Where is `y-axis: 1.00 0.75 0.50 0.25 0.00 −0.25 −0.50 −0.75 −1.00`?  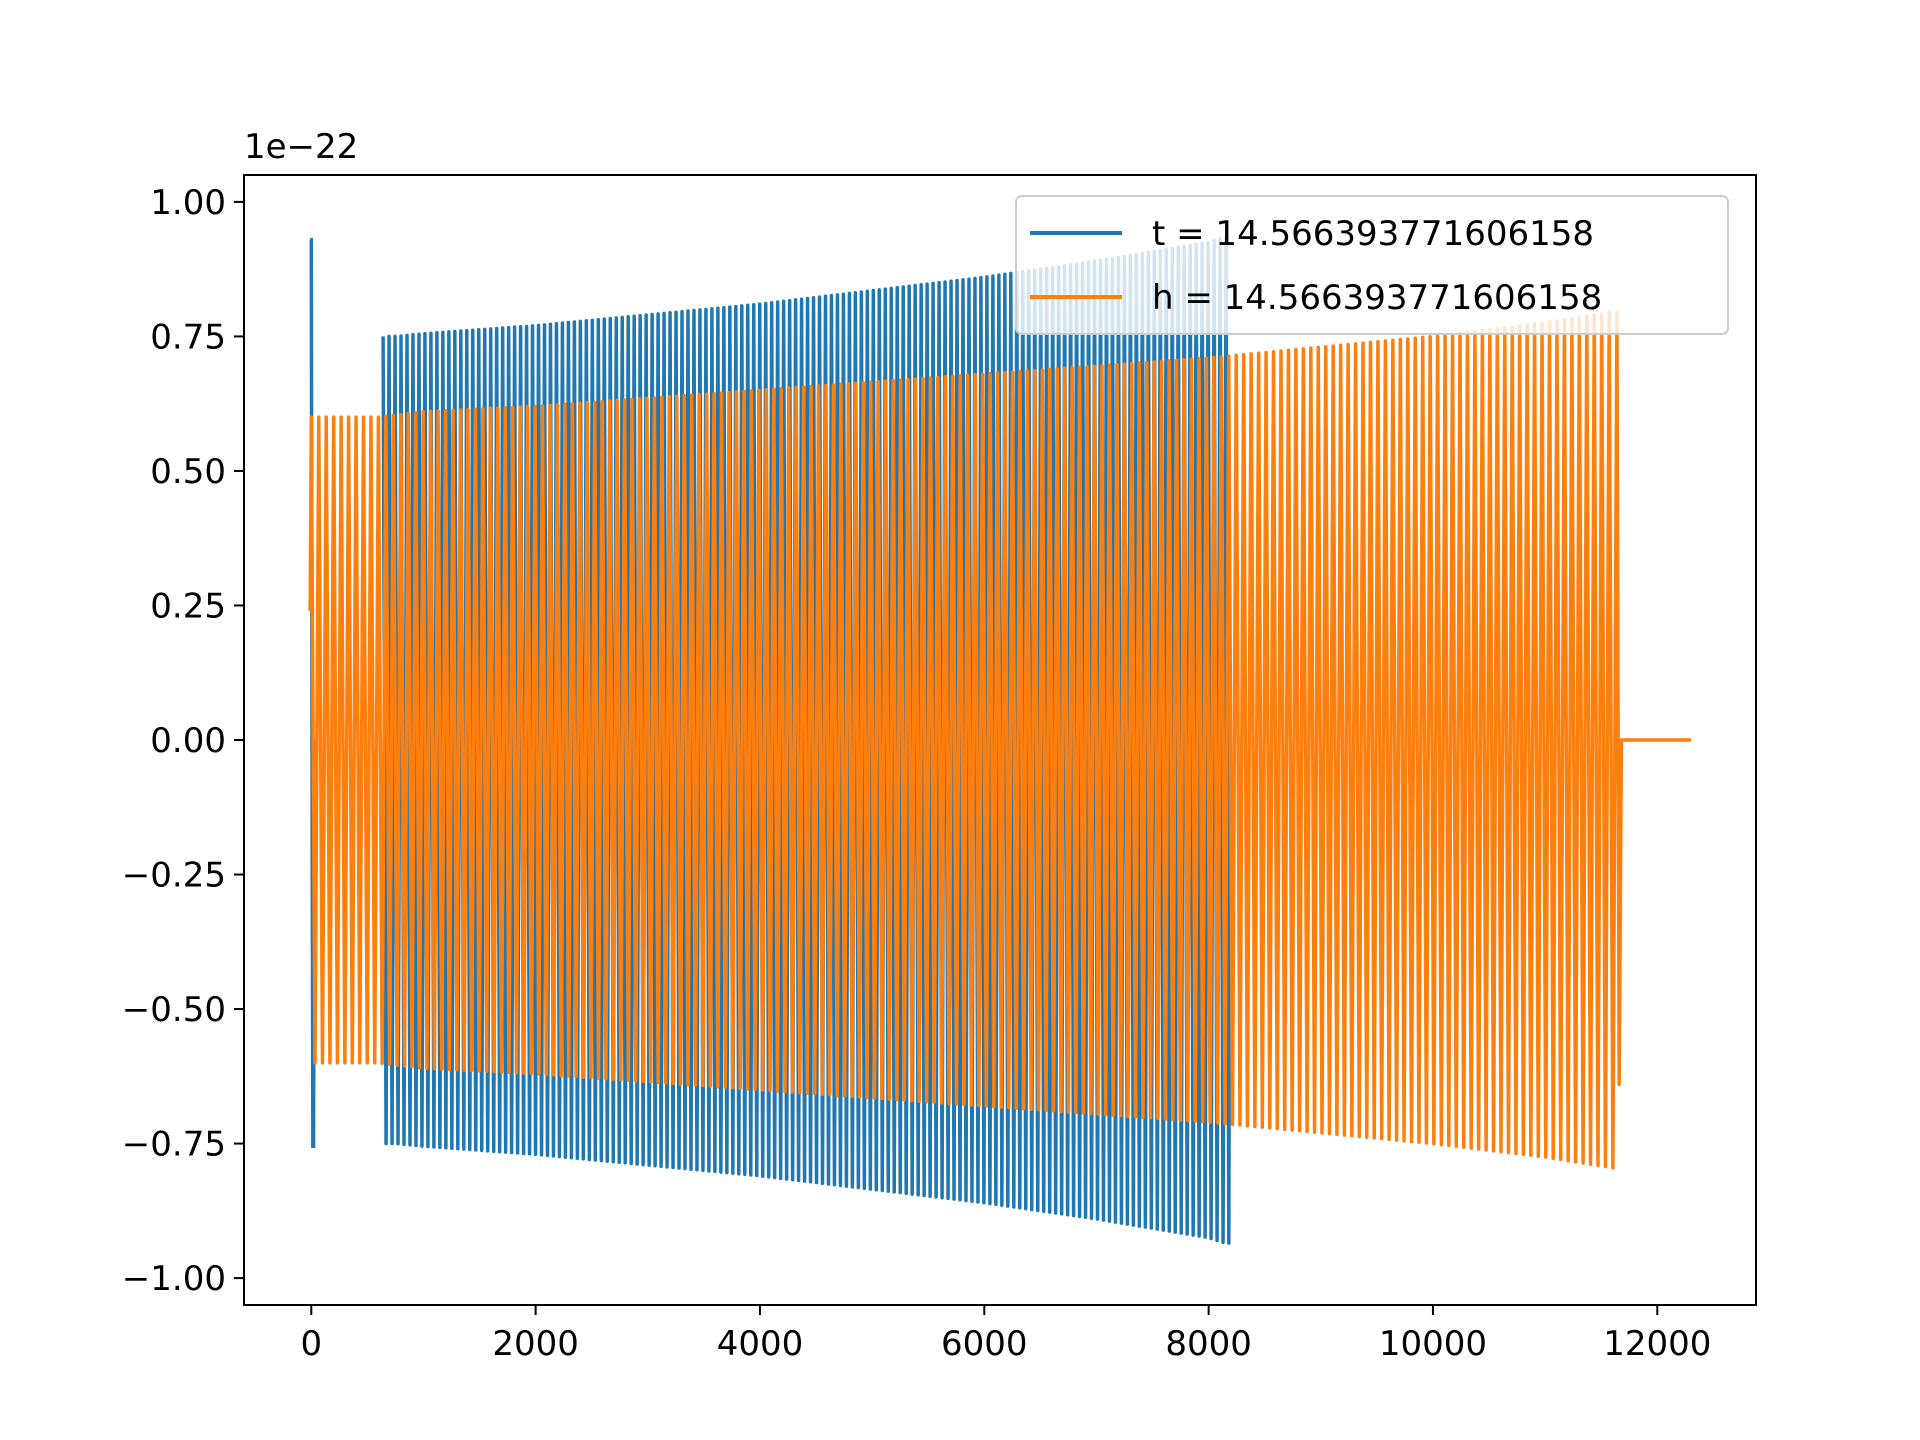
y-axis: 1.00 0.75 0.50 0.25 0.00 −0.25 −0.50 −0.75 −1.00 is located at coordinates (183, 741).